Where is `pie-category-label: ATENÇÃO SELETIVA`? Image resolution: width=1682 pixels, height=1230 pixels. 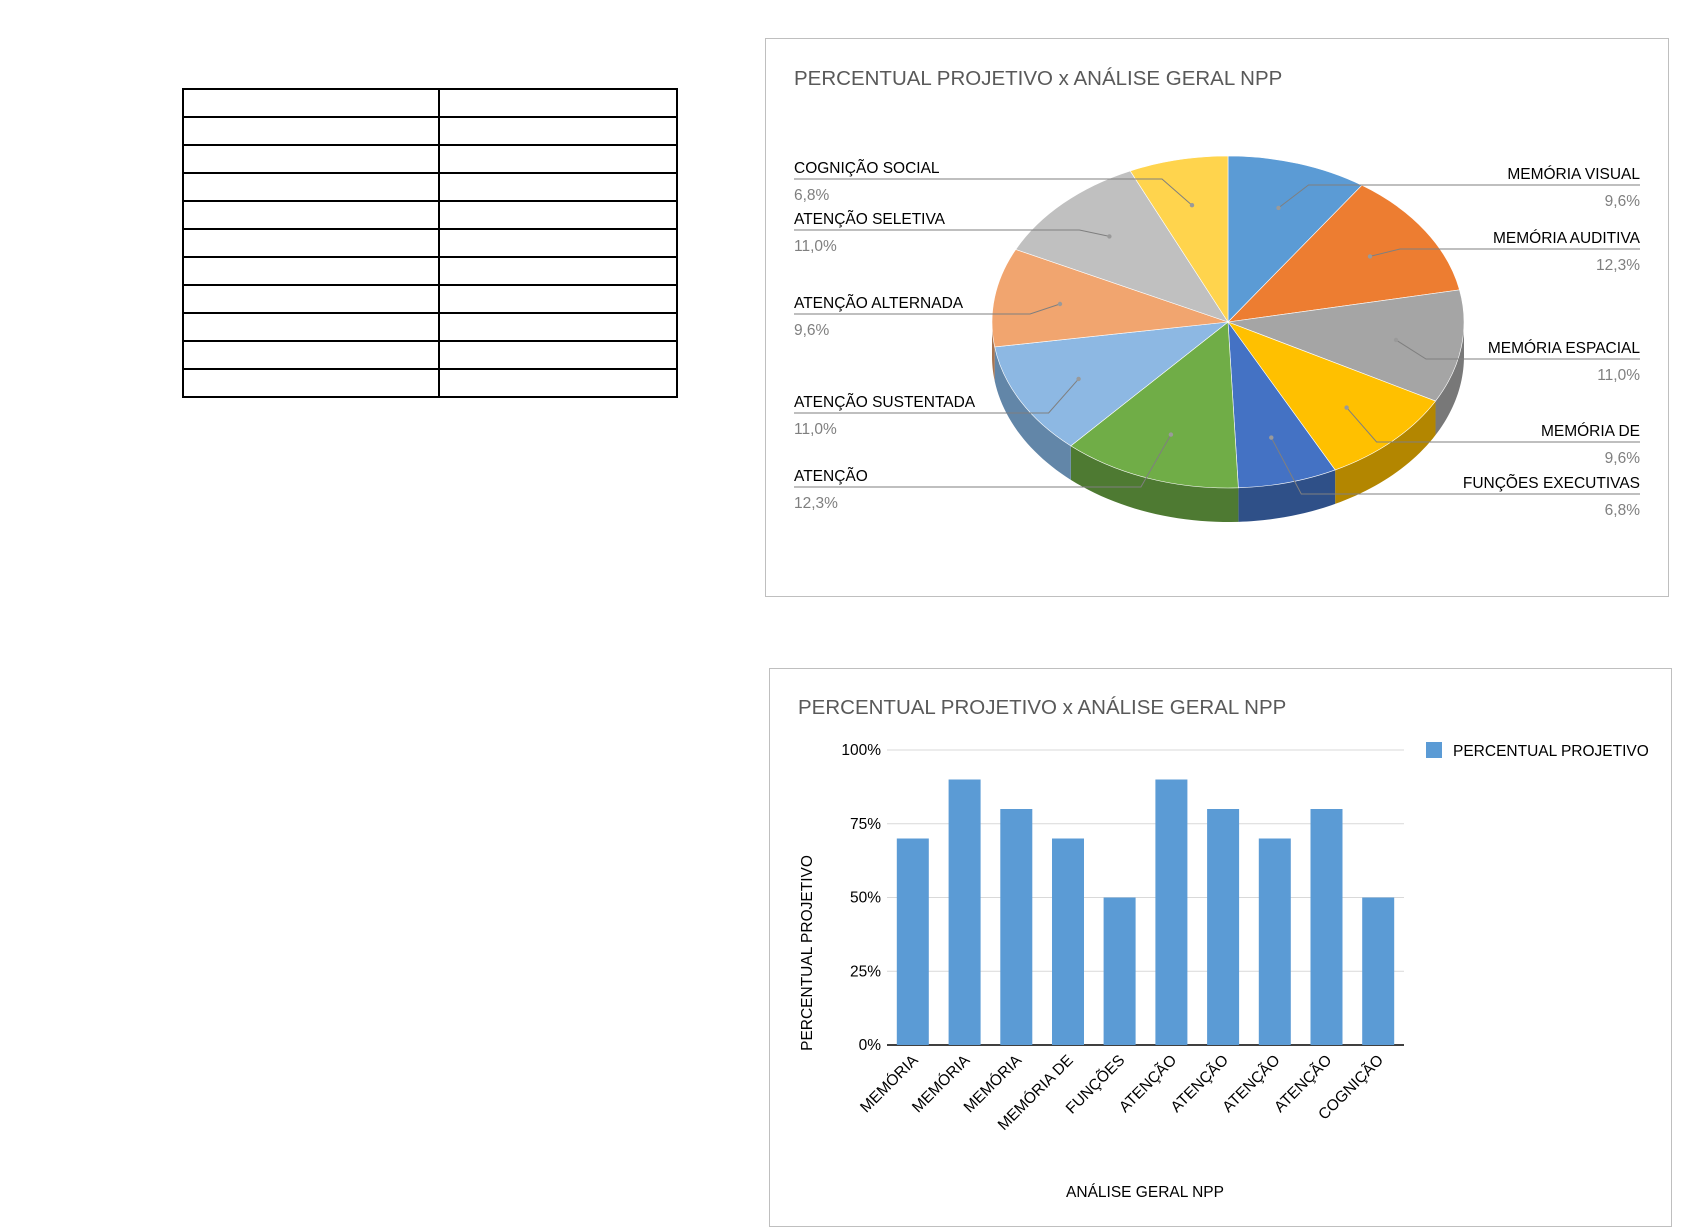
pie-category-label: ATENÇÃO SELETIVA is located at coordinates (870, 219).